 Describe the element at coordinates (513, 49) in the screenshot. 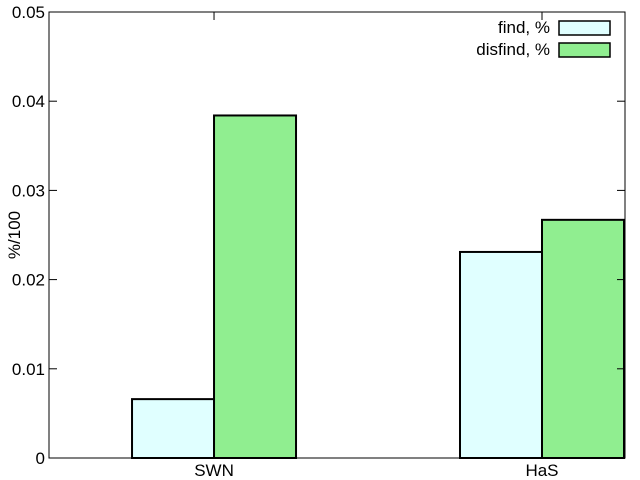

I see `legend-label: disfind, %` at that location.